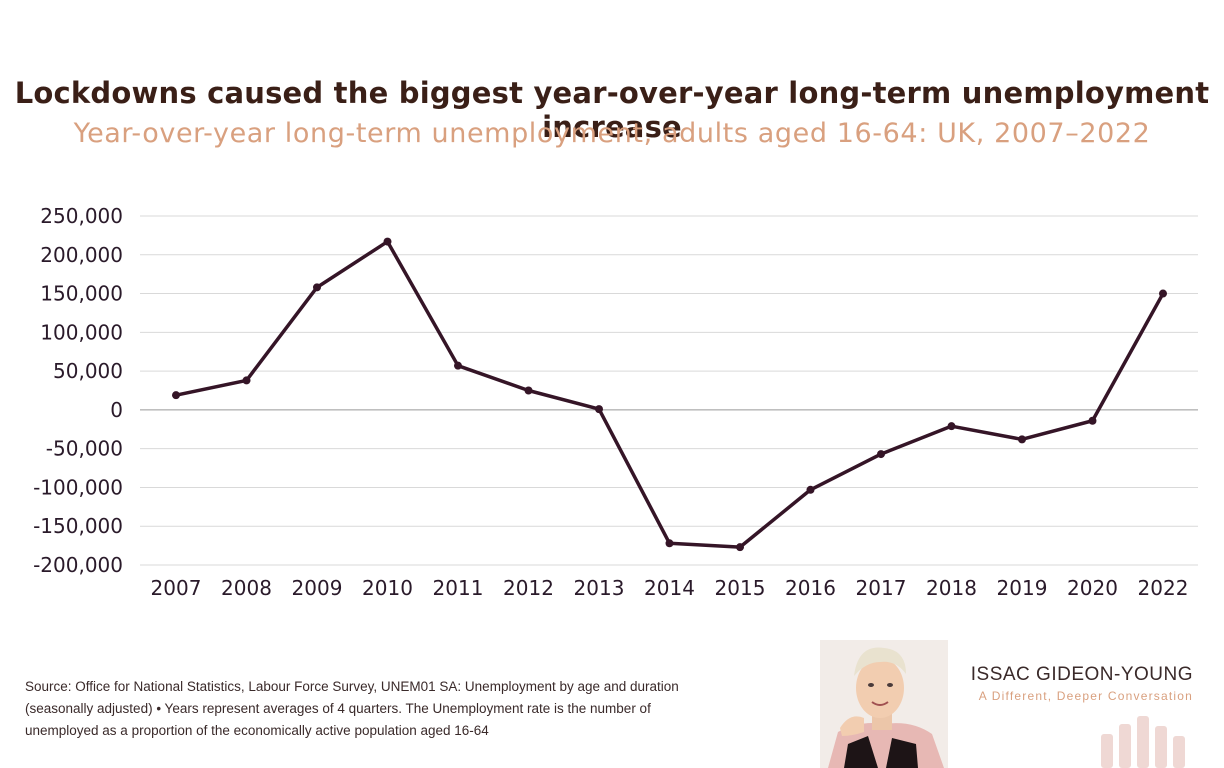 The height and width of the screenshot is (768, 1224). I want to click on x-tick-label: 2022, so click(1163, 588).